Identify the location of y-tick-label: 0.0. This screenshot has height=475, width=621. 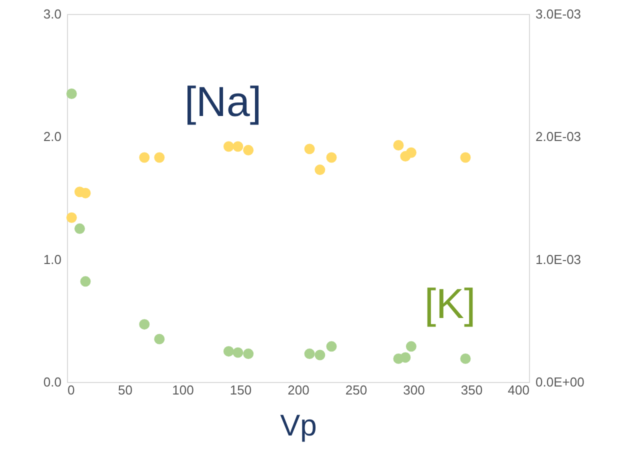
(52, 382).